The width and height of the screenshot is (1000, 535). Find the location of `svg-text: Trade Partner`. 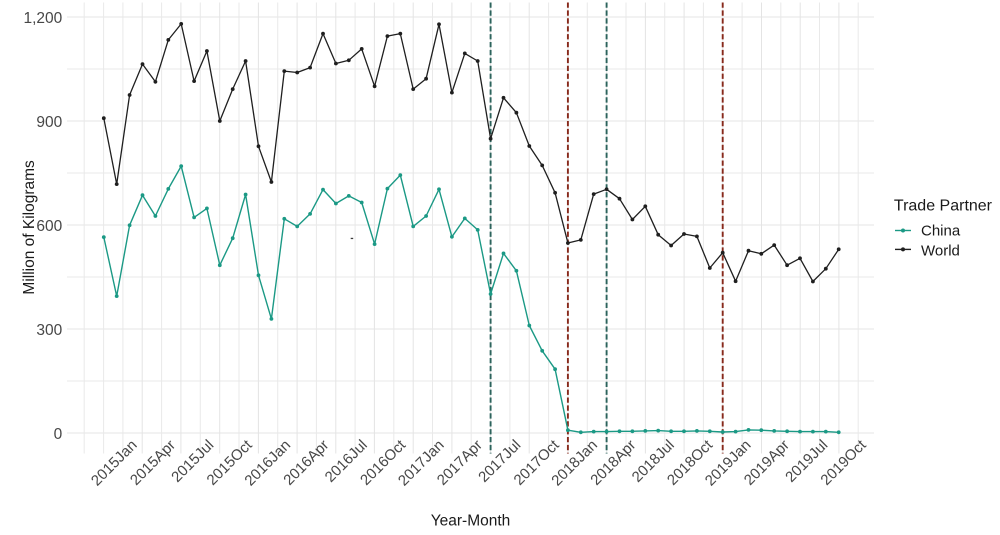

svg-text: Trade Partner is located at coordinates (943, 206).